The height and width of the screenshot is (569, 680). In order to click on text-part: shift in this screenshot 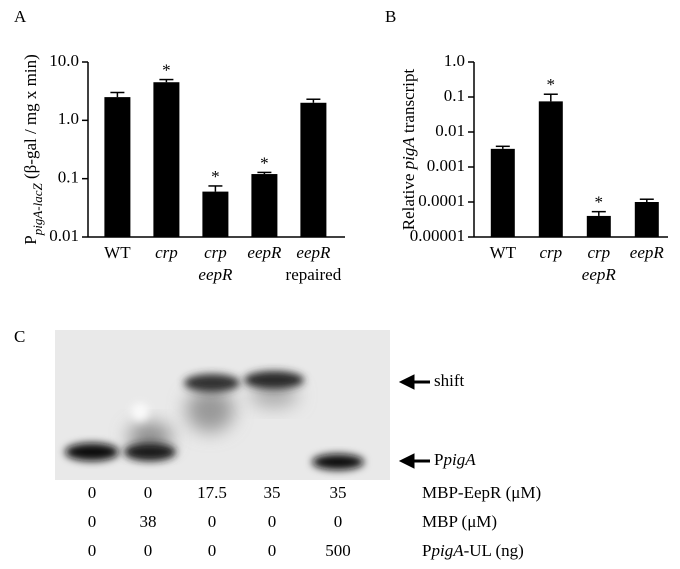, I will do `click(449, 380)`.